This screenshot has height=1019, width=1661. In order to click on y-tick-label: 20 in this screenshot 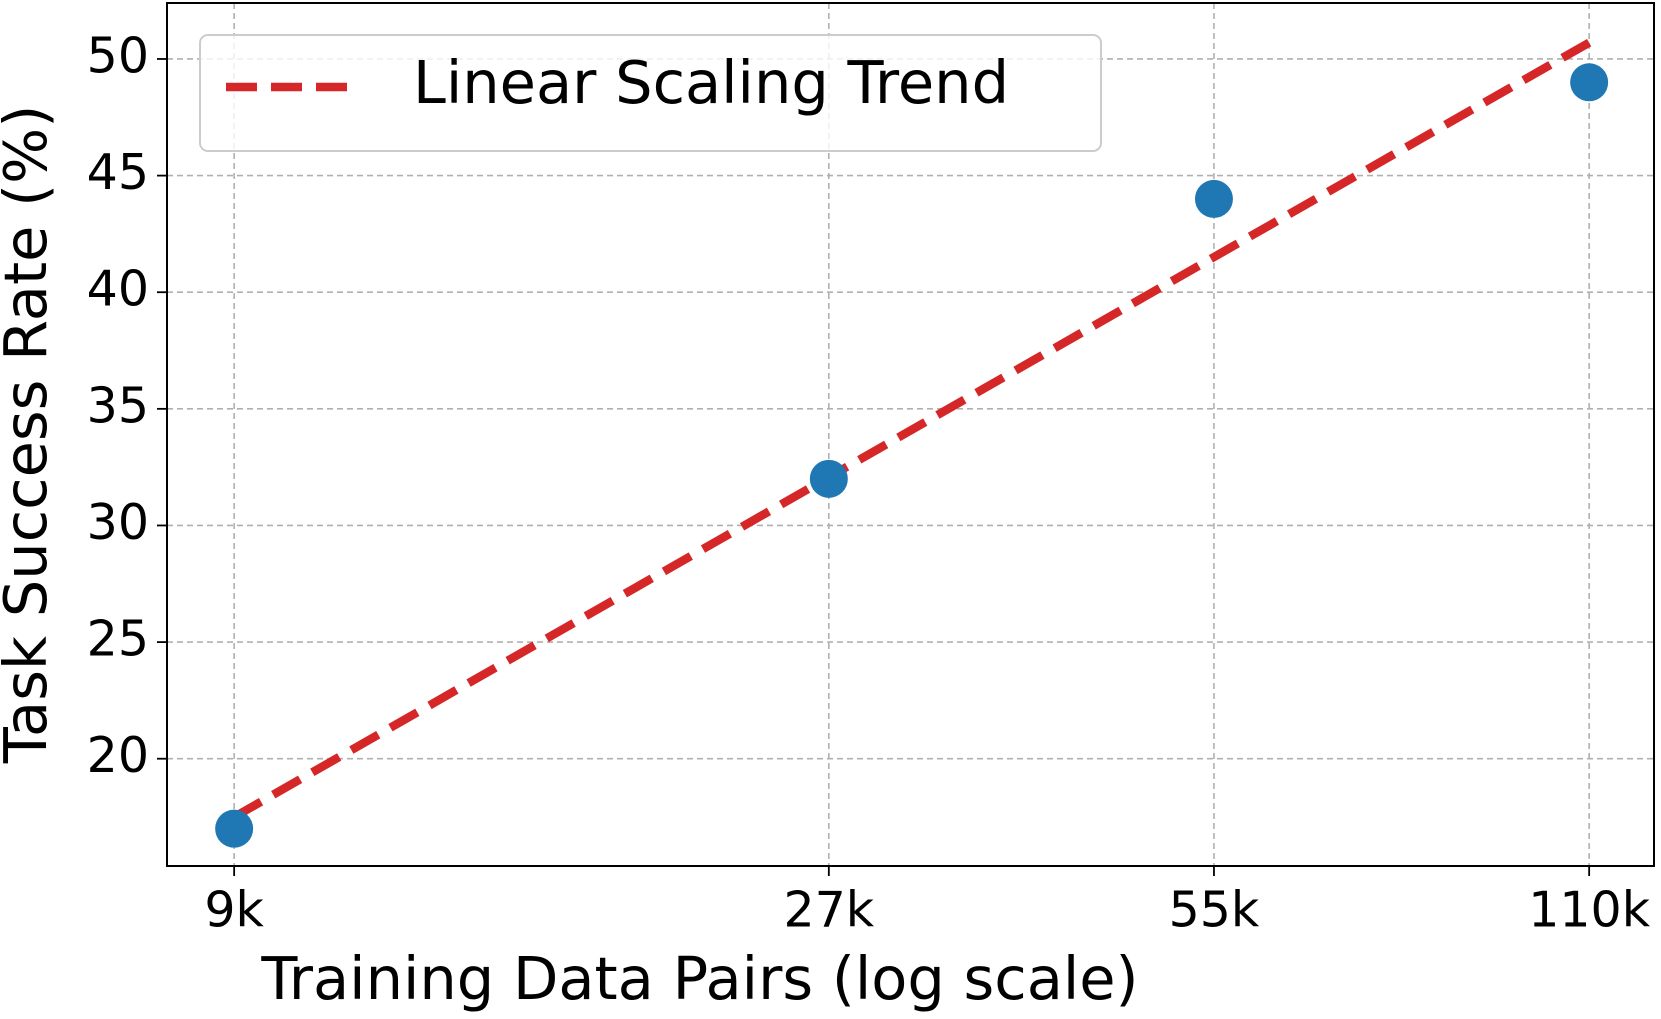, I will do `click(118, 755)`.